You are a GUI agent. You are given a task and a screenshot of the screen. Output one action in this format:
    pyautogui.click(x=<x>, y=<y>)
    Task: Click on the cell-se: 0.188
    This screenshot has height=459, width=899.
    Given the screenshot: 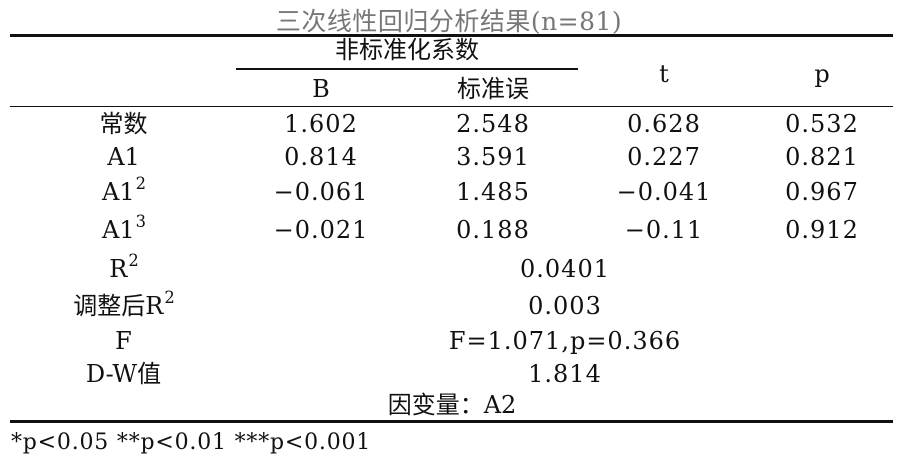 What is the action you would take?
    pyautogui.click(x=493, y=230)
    